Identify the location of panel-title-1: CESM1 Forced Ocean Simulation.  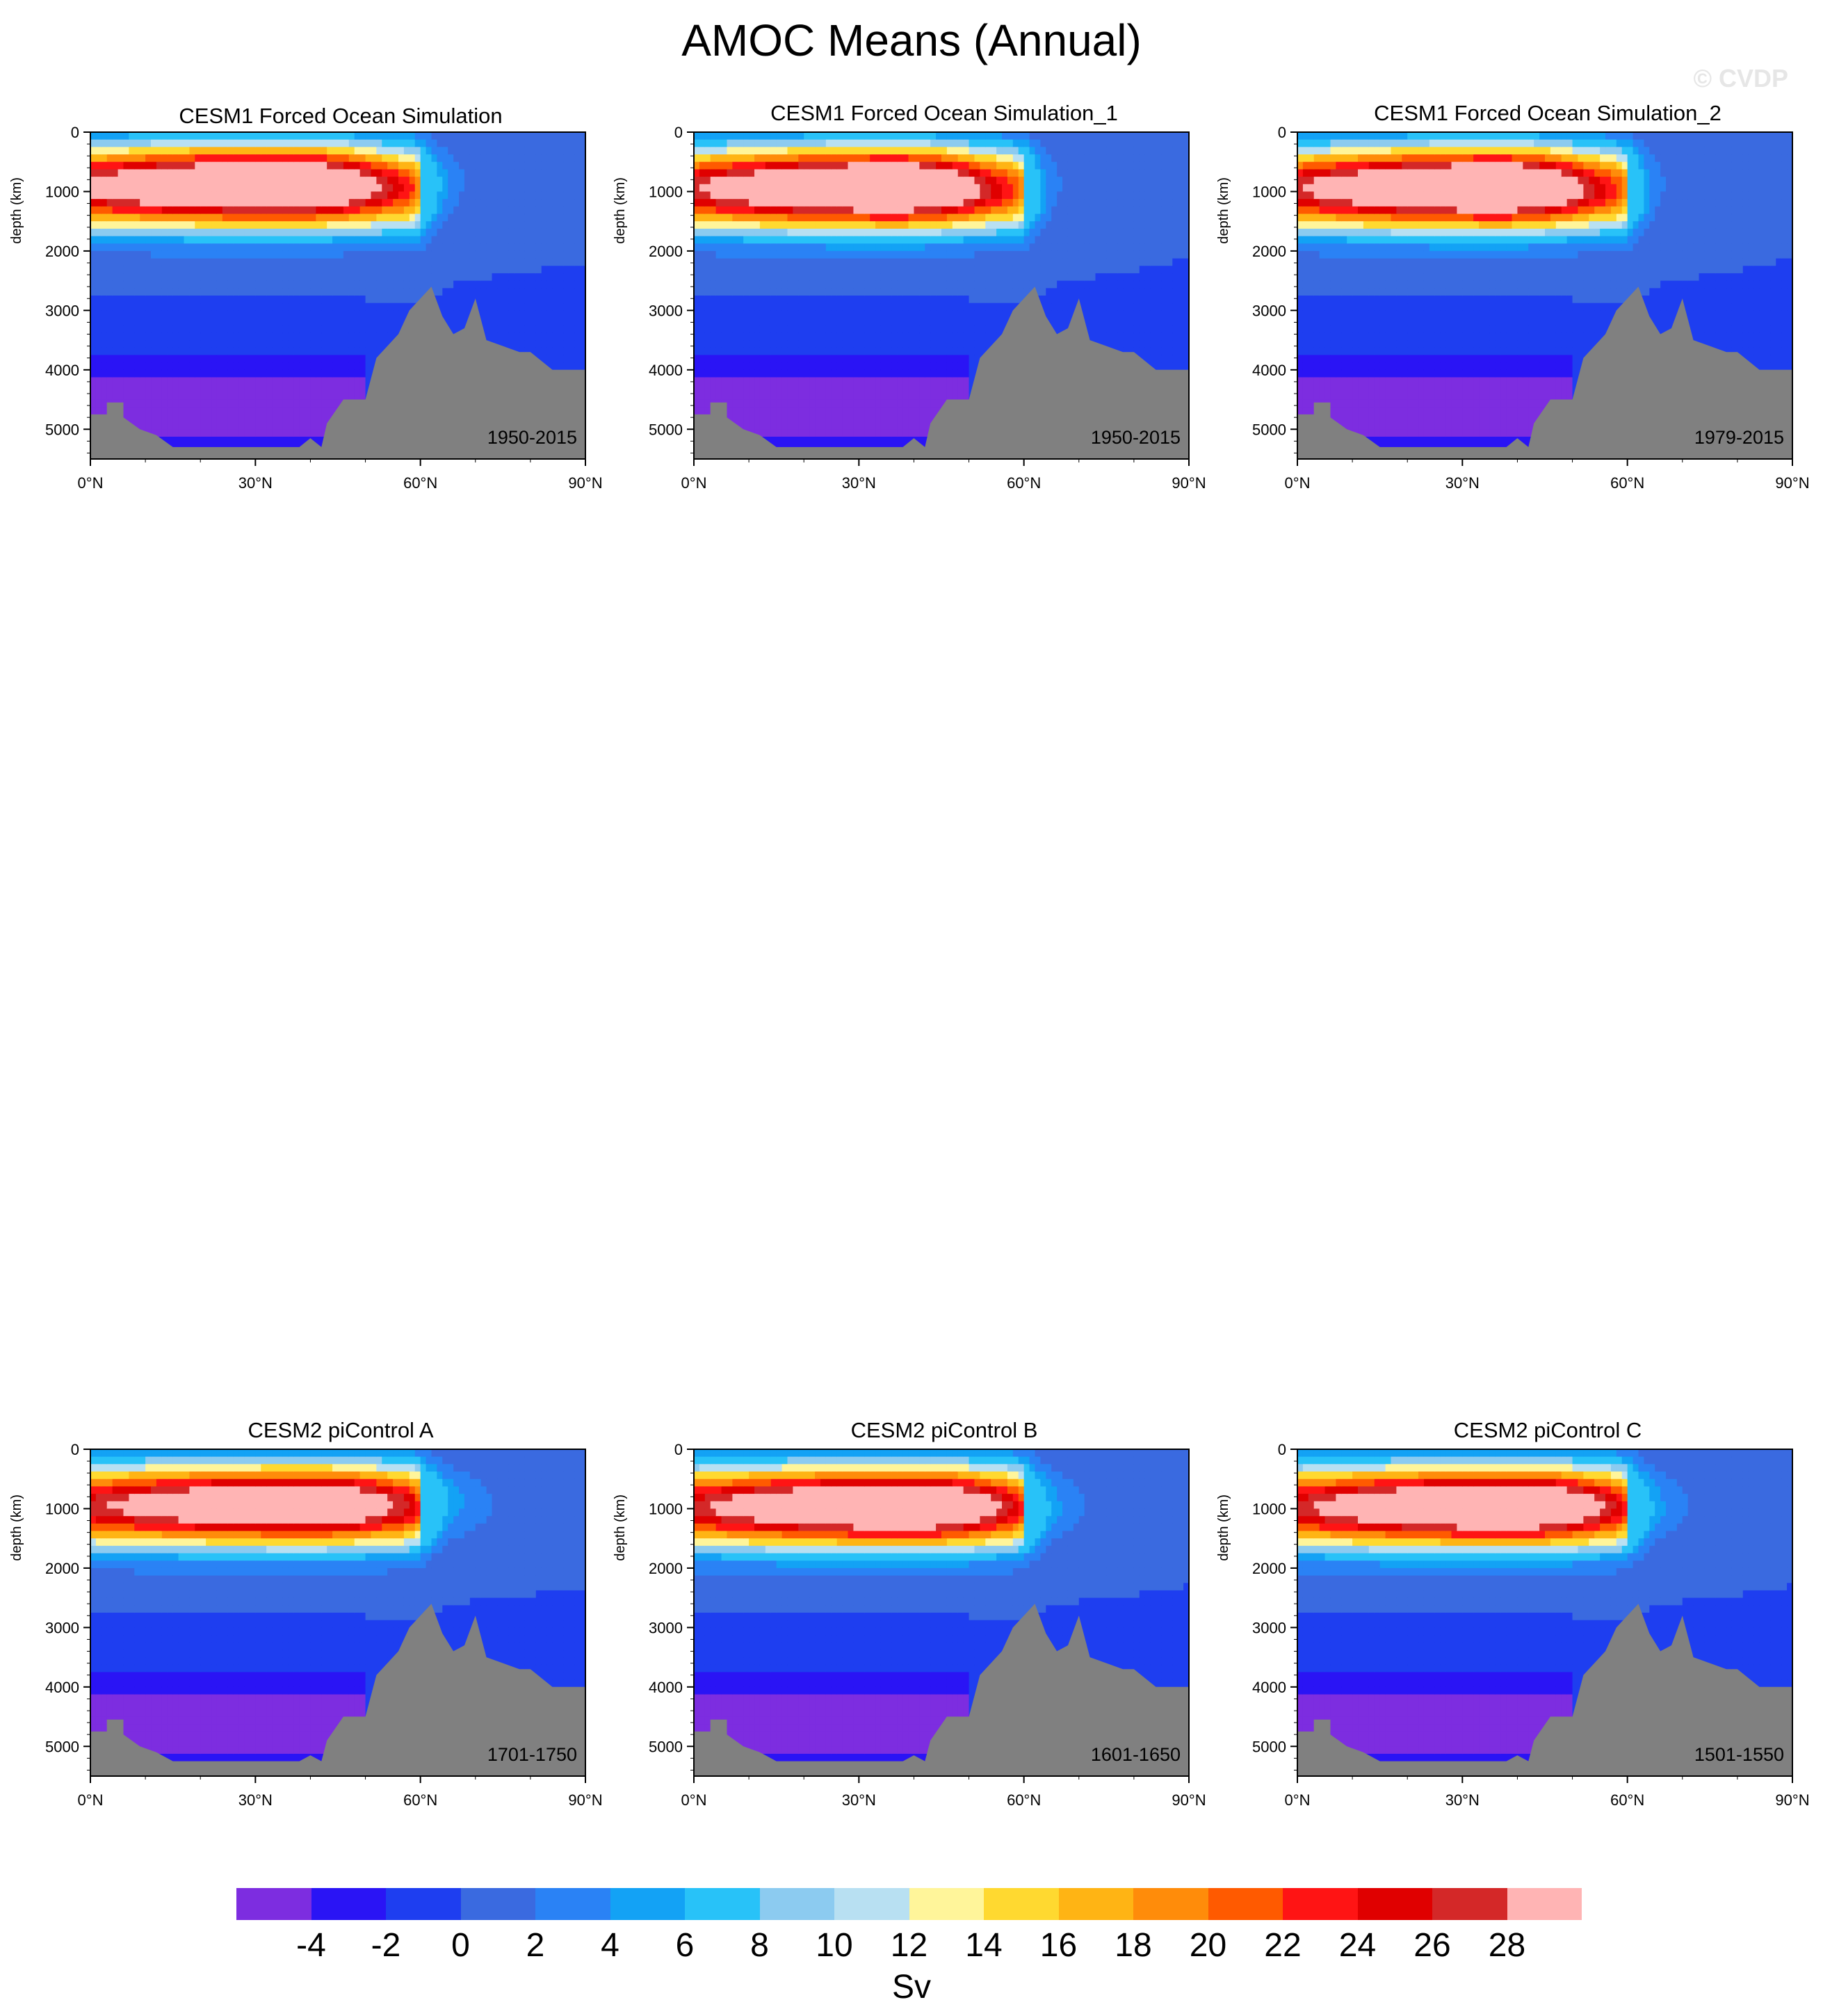
(341, 116).